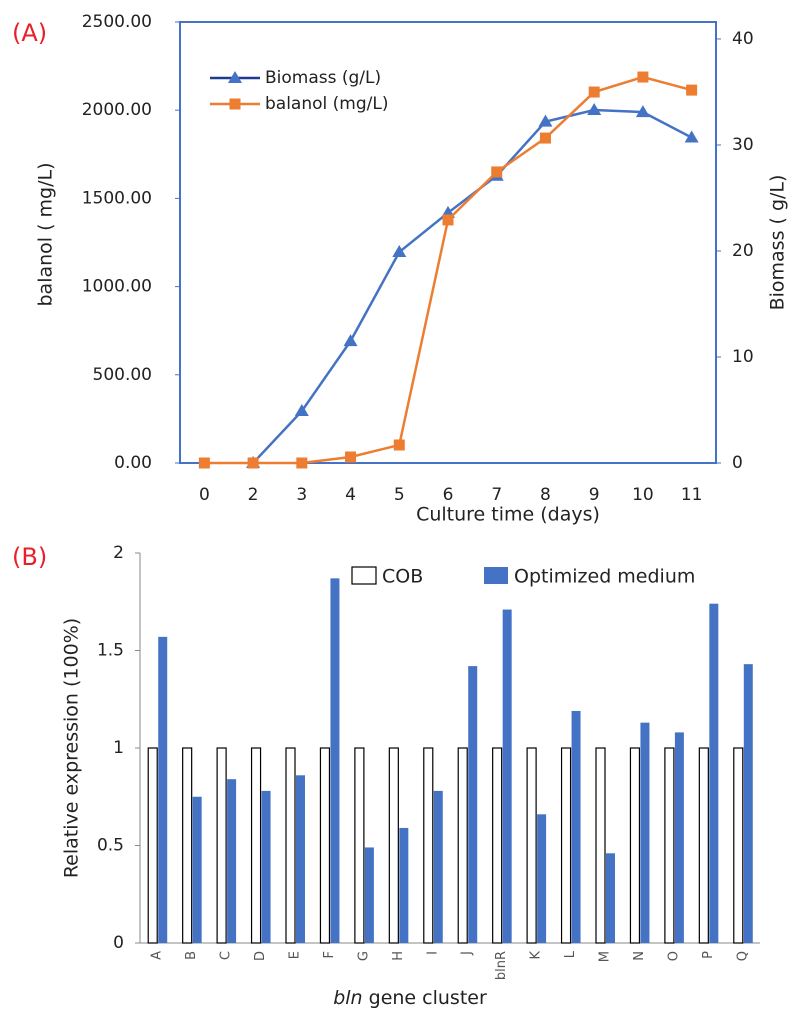 The width and height of the screenshot is (799, 1014). What do you see at coordinates (692, 495) in the screenshot?
I see `x-tick-label: 11` at bounding box center [692, 495].